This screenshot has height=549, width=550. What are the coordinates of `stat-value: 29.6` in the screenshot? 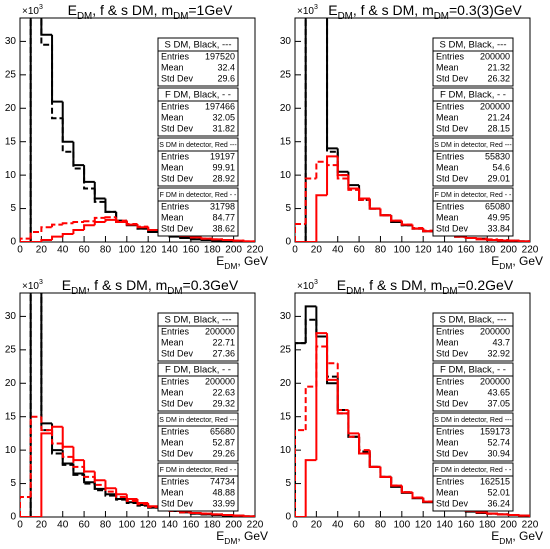 It's located at (226, 78).